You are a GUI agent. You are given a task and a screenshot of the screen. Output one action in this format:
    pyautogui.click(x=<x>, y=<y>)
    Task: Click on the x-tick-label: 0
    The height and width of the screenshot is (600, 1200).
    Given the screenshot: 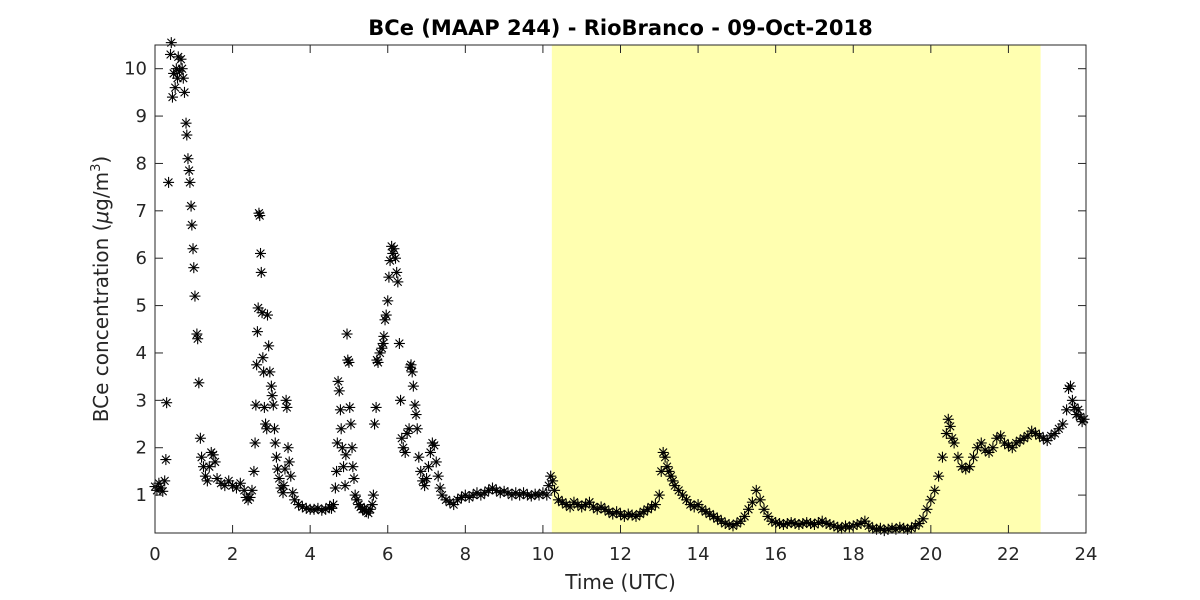 What is the action you would take?
    pyautogui.click(x=154, y=554)
    